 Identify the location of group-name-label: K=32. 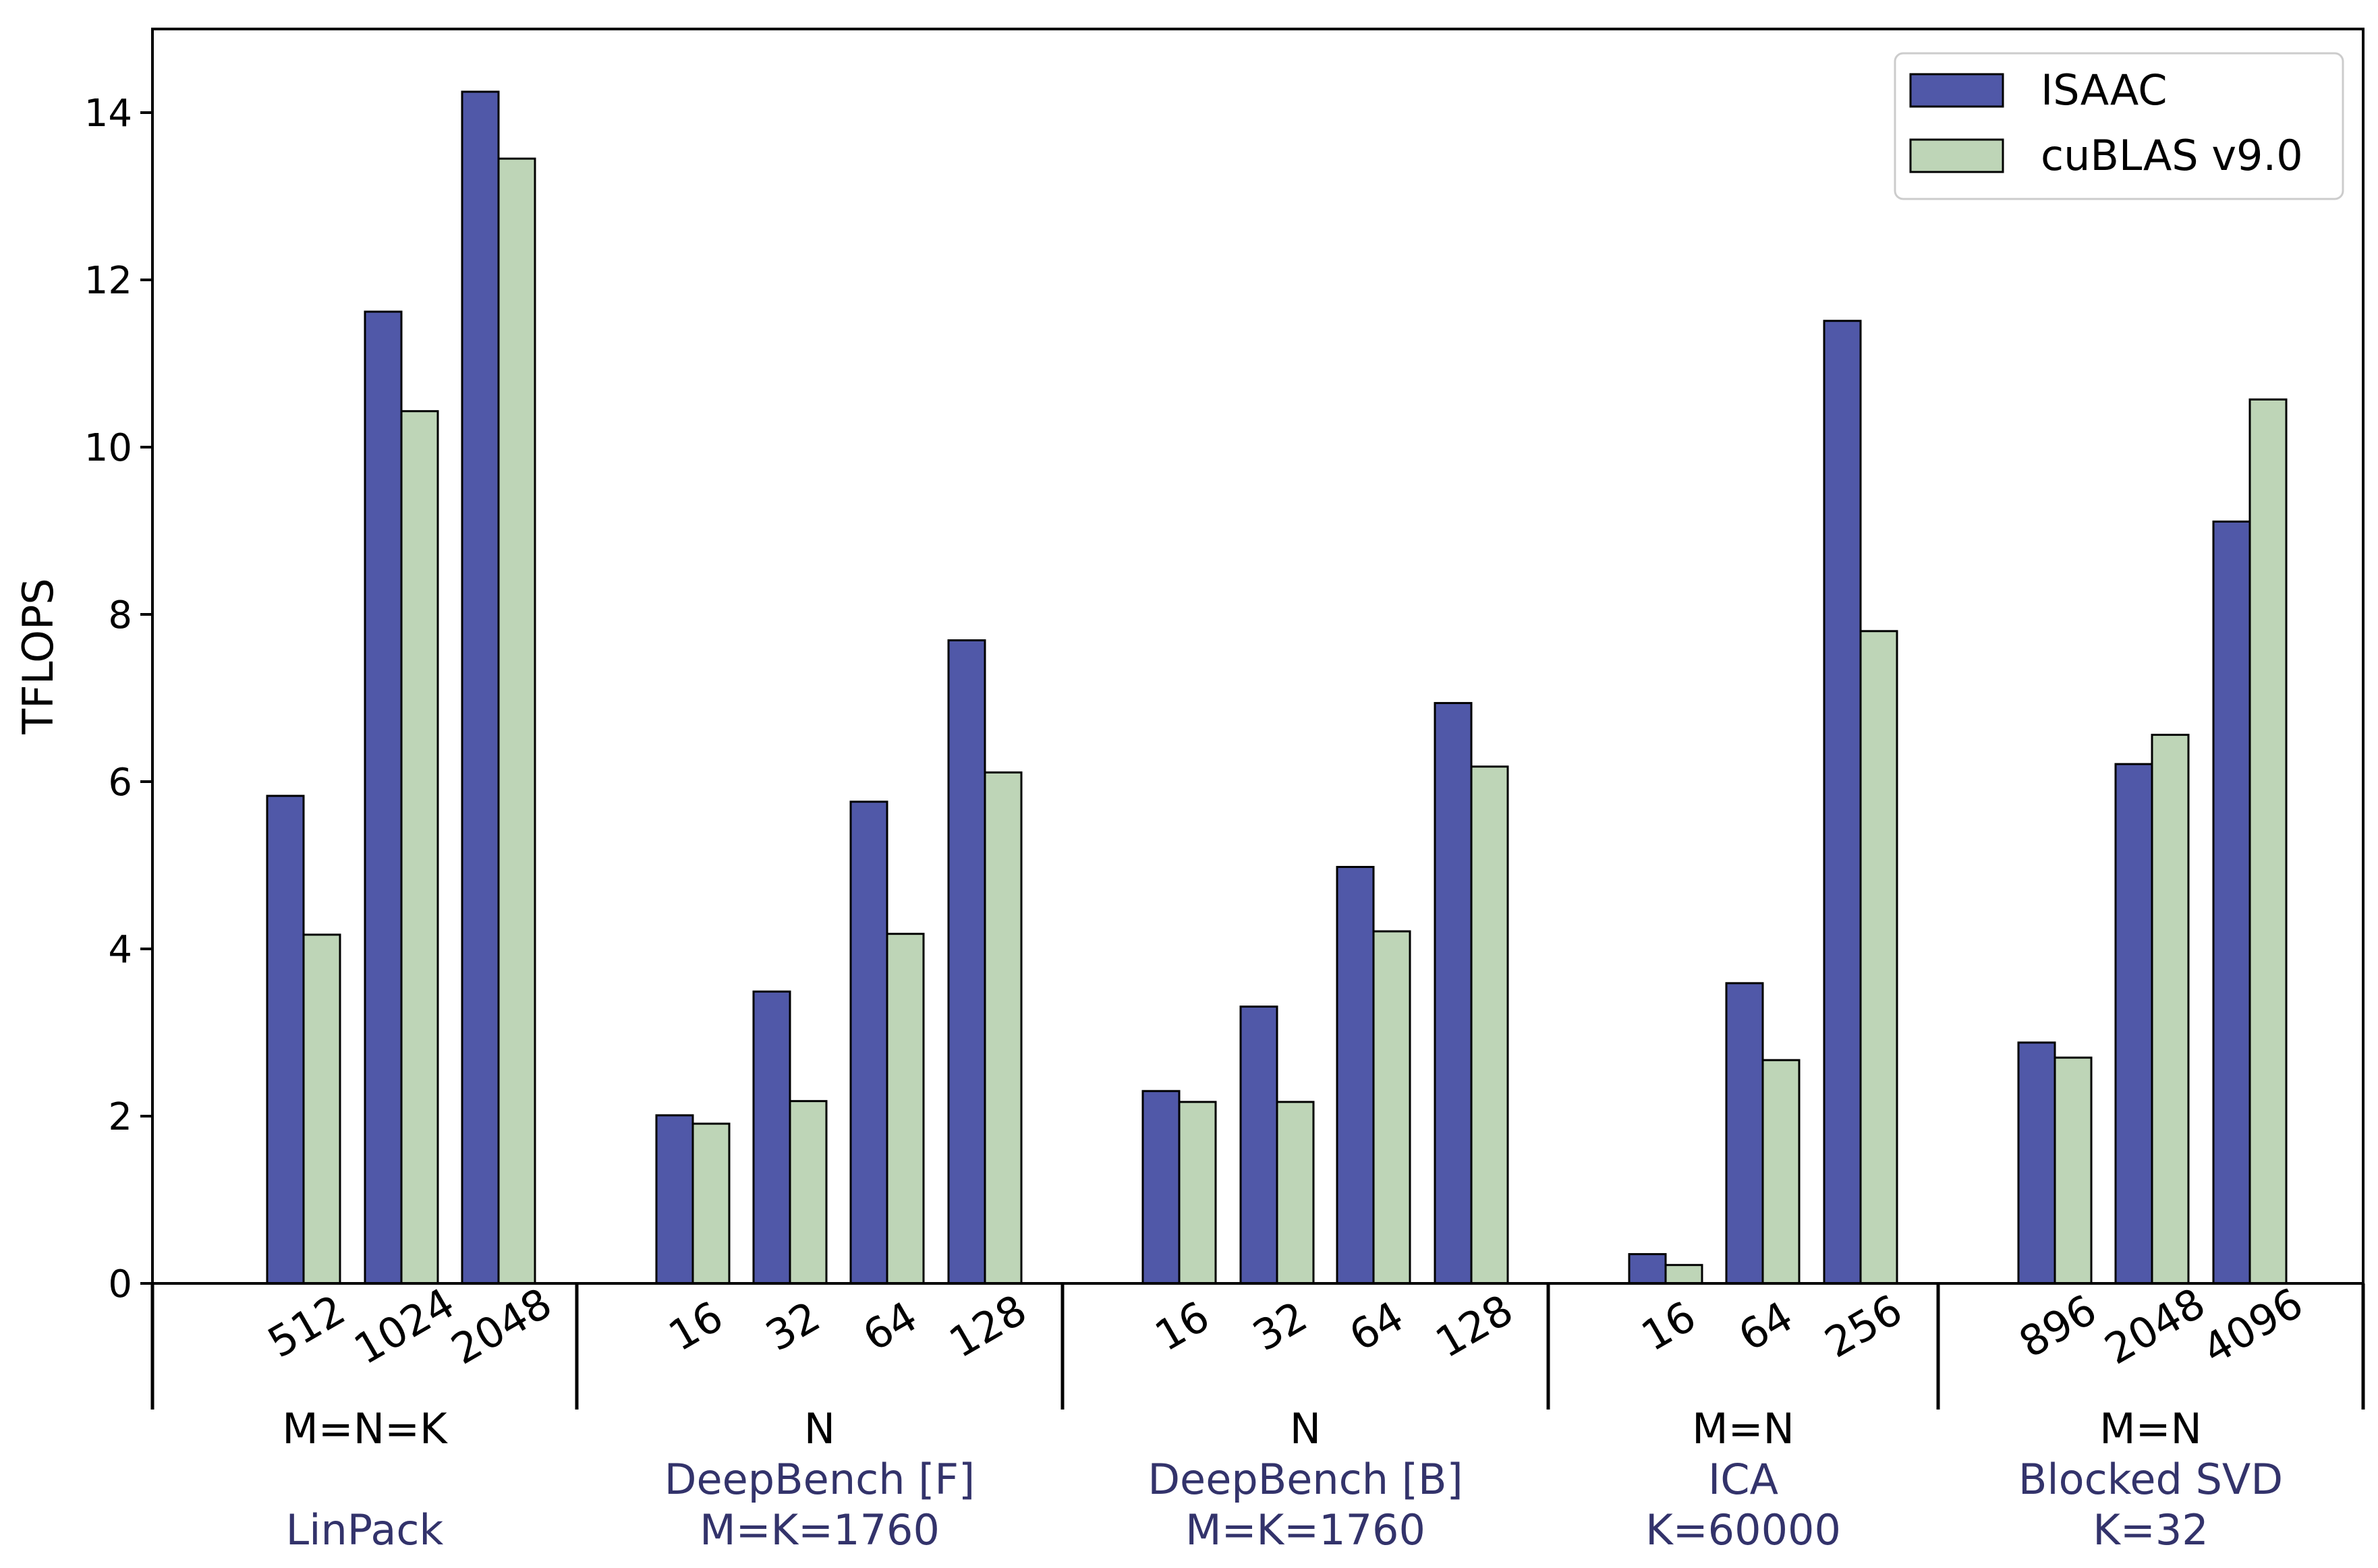
(2151, 1530).